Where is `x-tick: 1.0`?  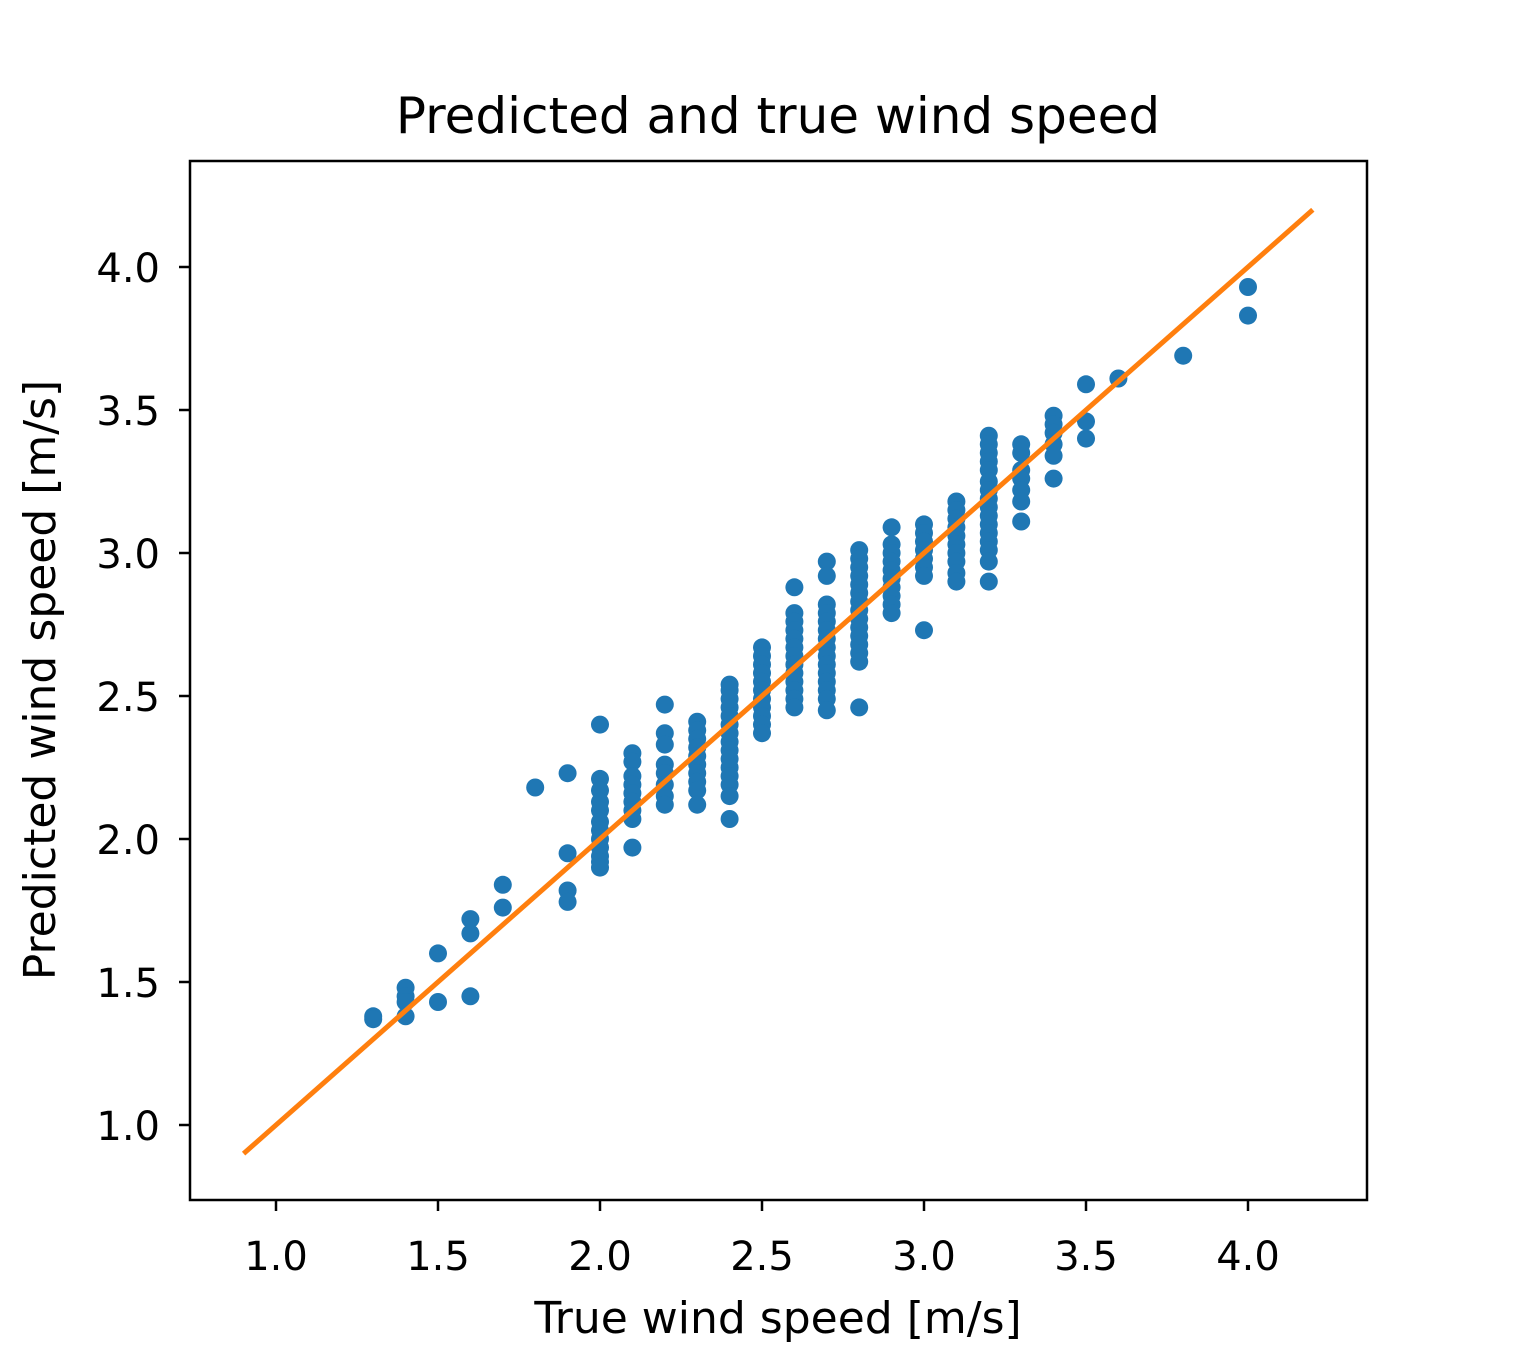 x-tick: 1.0 is located at coordinates (276, 1240).